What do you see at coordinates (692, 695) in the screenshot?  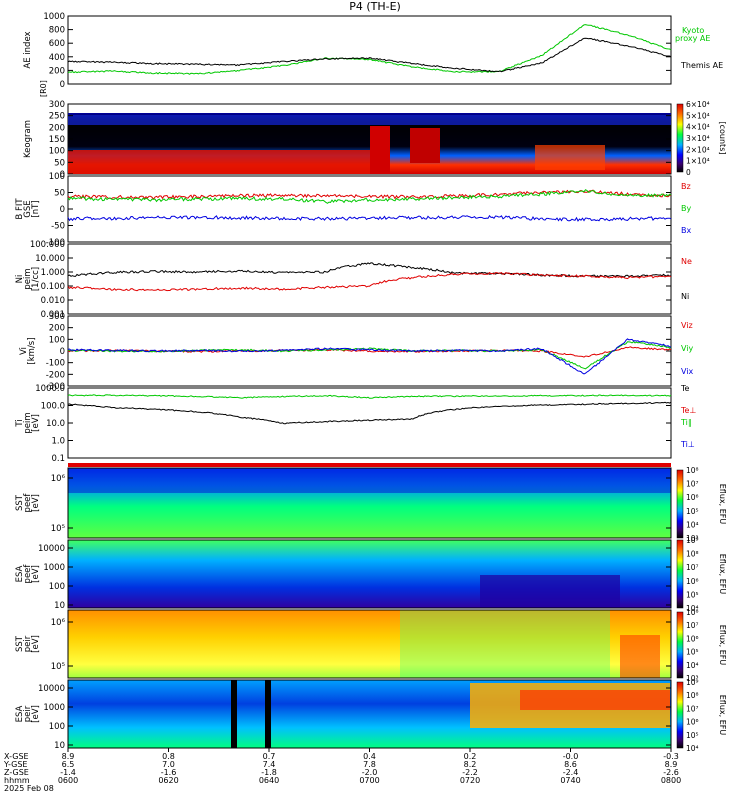 I see `esa-i-colorbar-tick: 10⁸` at bounding box center [692, 695].